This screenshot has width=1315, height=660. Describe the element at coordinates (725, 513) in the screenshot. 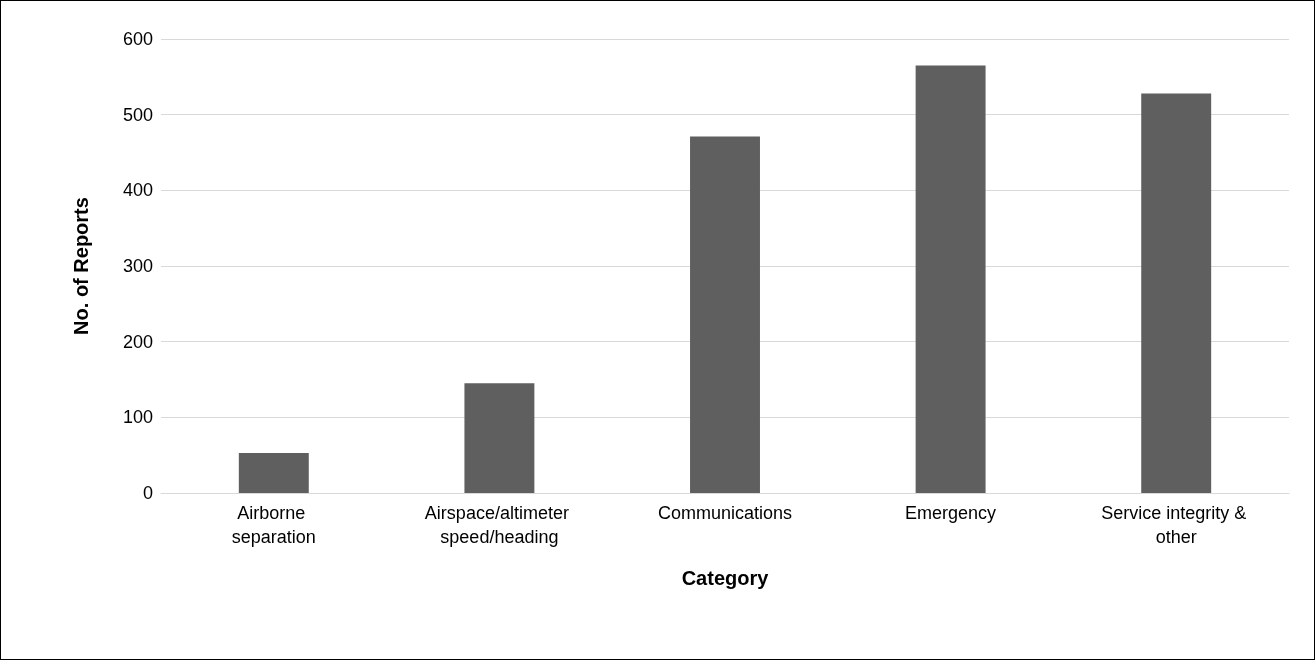

I see `x-tick-label: Communications` at that location.